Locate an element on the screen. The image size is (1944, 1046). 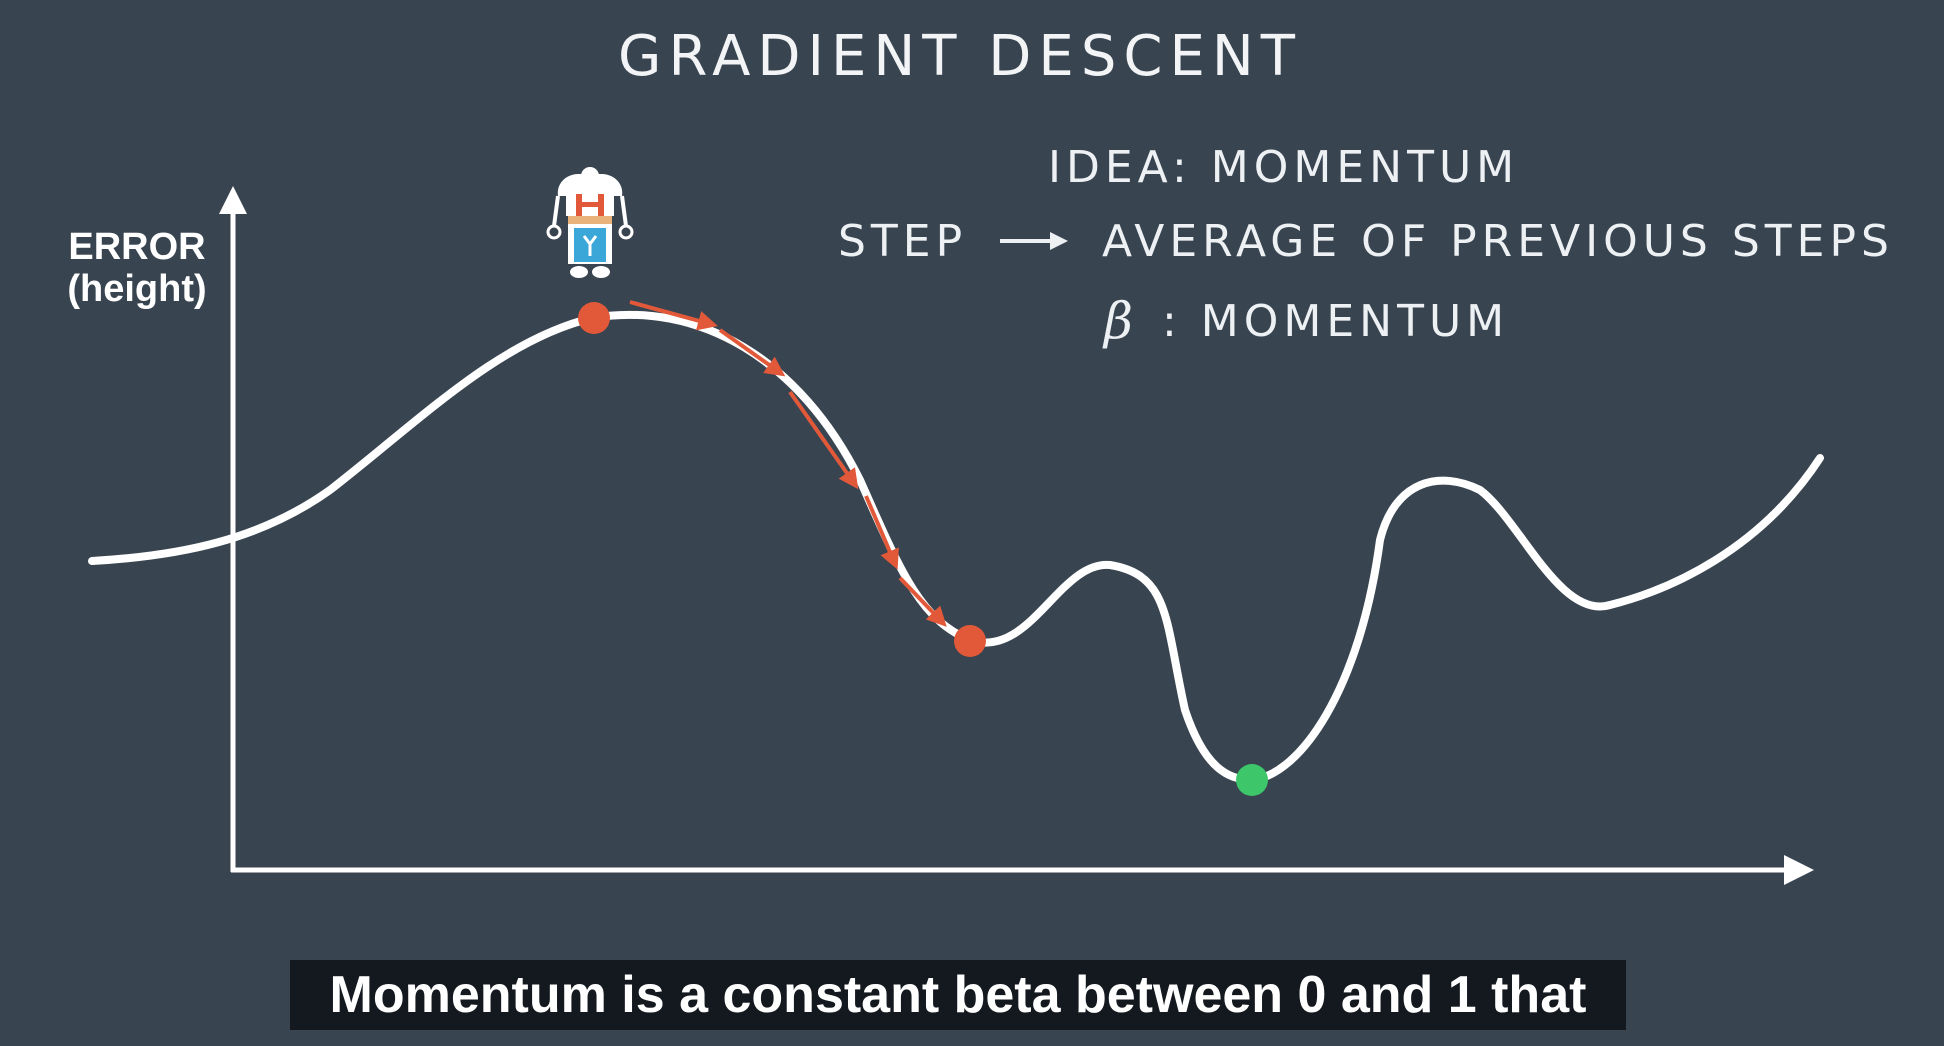
x-axis is located at coordinates (1022, 870).